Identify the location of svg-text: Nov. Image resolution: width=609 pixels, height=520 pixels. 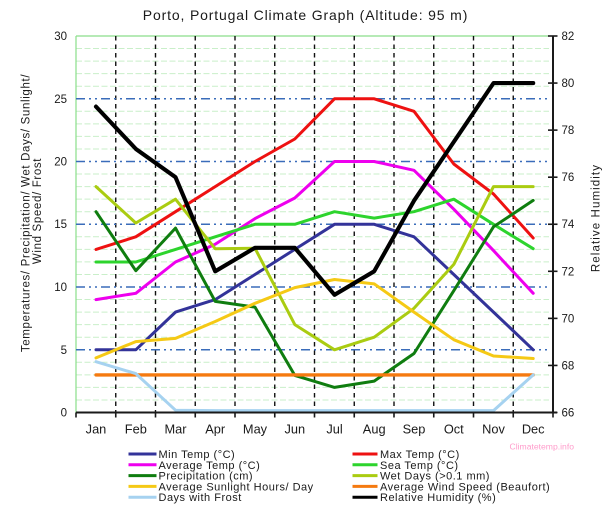
(493, 429).